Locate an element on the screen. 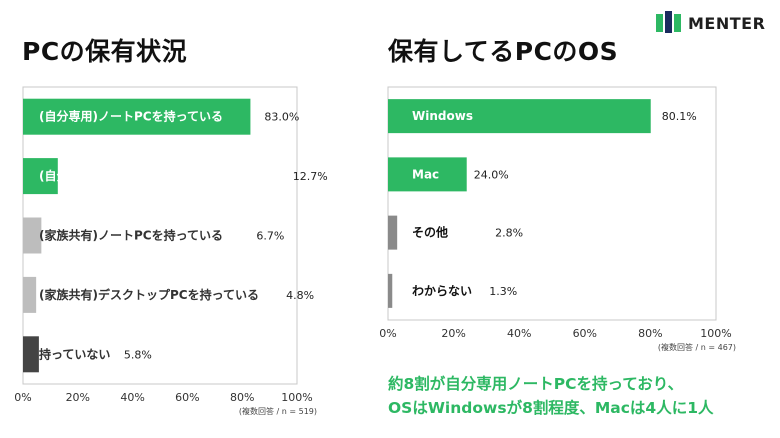 The image size is (780, 438). right-category-label: Mac is located at coordinates (425, 174).